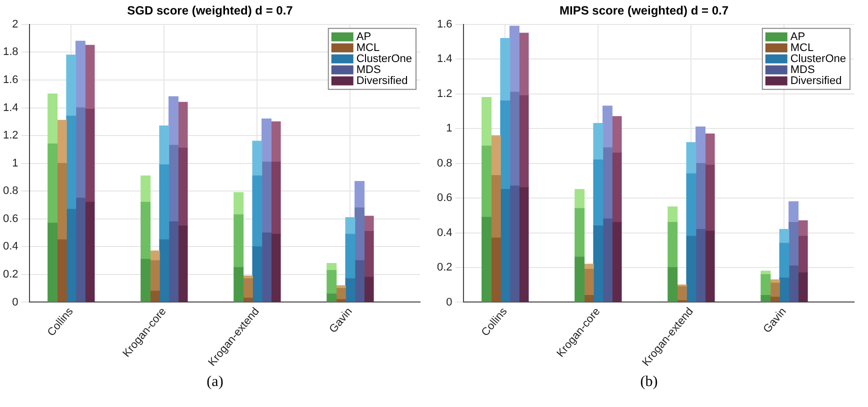 This screenshot has height=407, width=868. I want to click on y-tick-label: 0.2, so click(10, 274).